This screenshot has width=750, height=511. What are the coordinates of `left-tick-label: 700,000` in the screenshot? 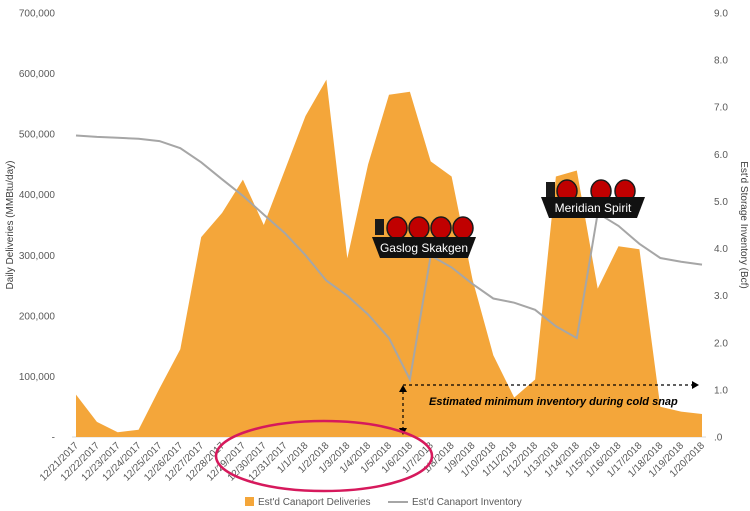 It's located at (37, 14).